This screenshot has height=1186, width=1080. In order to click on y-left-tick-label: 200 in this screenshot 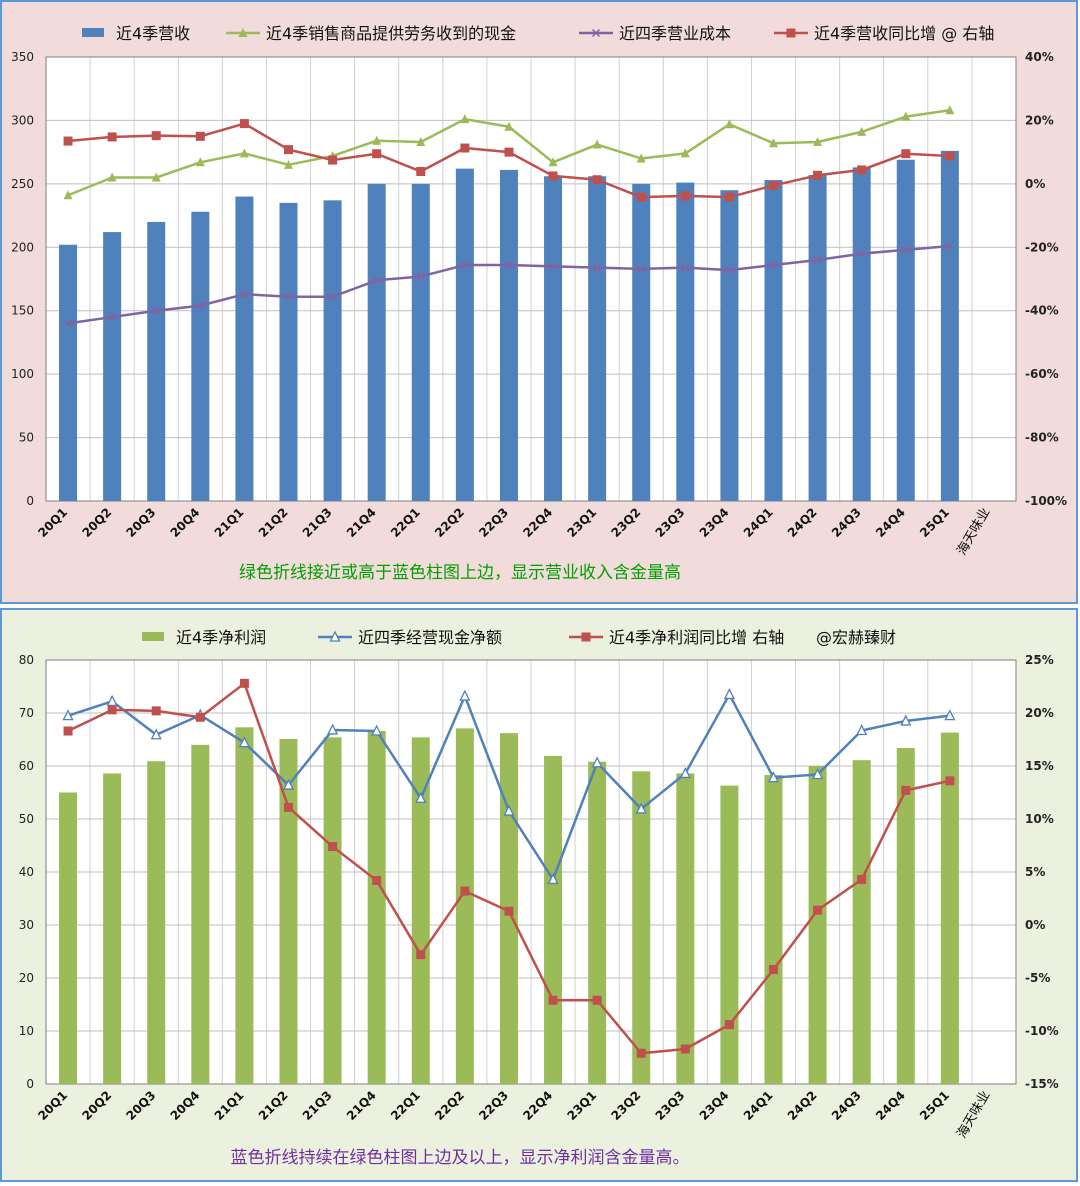, I will do `click(22, 247)`.